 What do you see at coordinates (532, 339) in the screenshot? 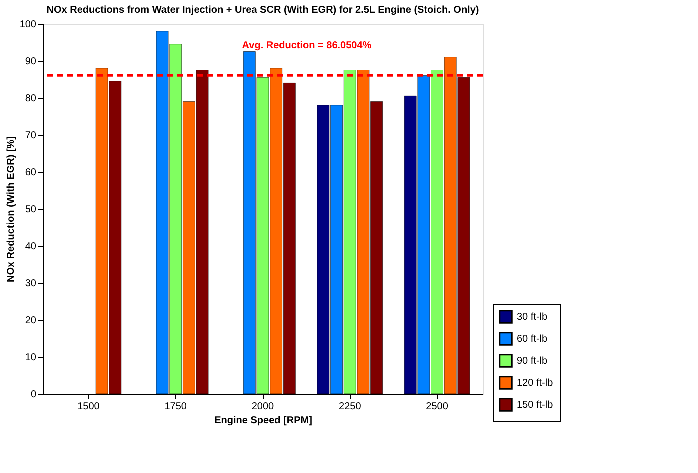
I see `legend-label: 60 ft-lb` at bounding box center [532, 339].